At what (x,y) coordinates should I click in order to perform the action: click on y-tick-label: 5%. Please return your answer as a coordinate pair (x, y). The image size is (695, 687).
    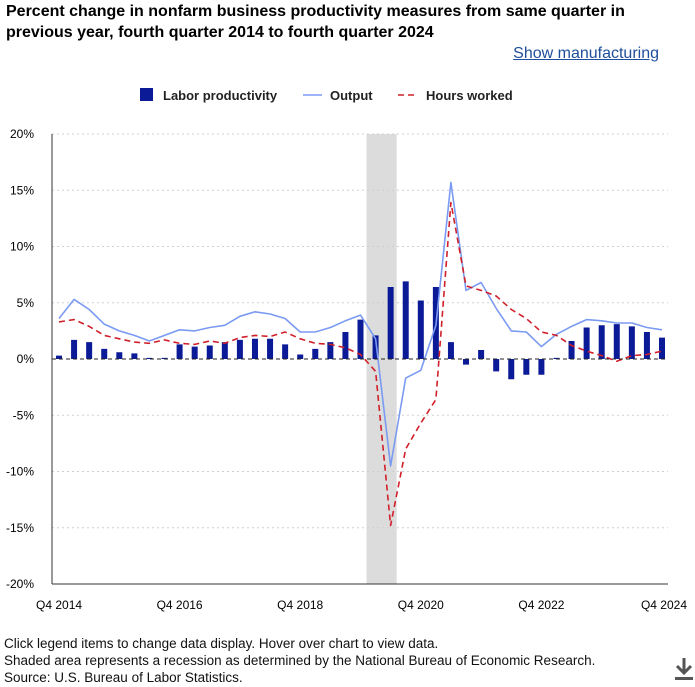
    Looking at the image, I should click on (26, 303).